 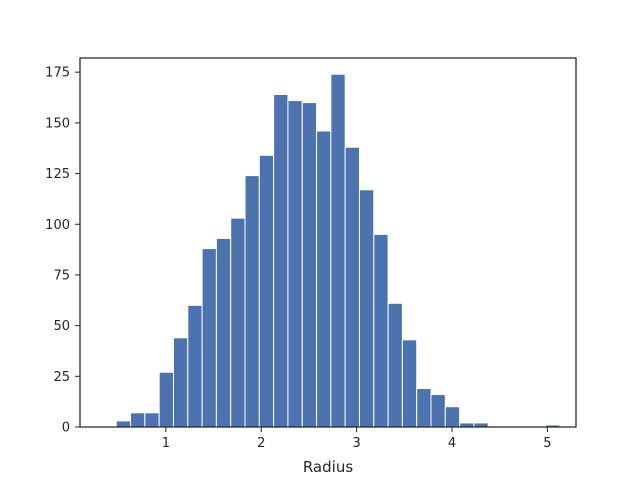 I want to click on y-tick-label-0: 0, so click(x=66, y=428).